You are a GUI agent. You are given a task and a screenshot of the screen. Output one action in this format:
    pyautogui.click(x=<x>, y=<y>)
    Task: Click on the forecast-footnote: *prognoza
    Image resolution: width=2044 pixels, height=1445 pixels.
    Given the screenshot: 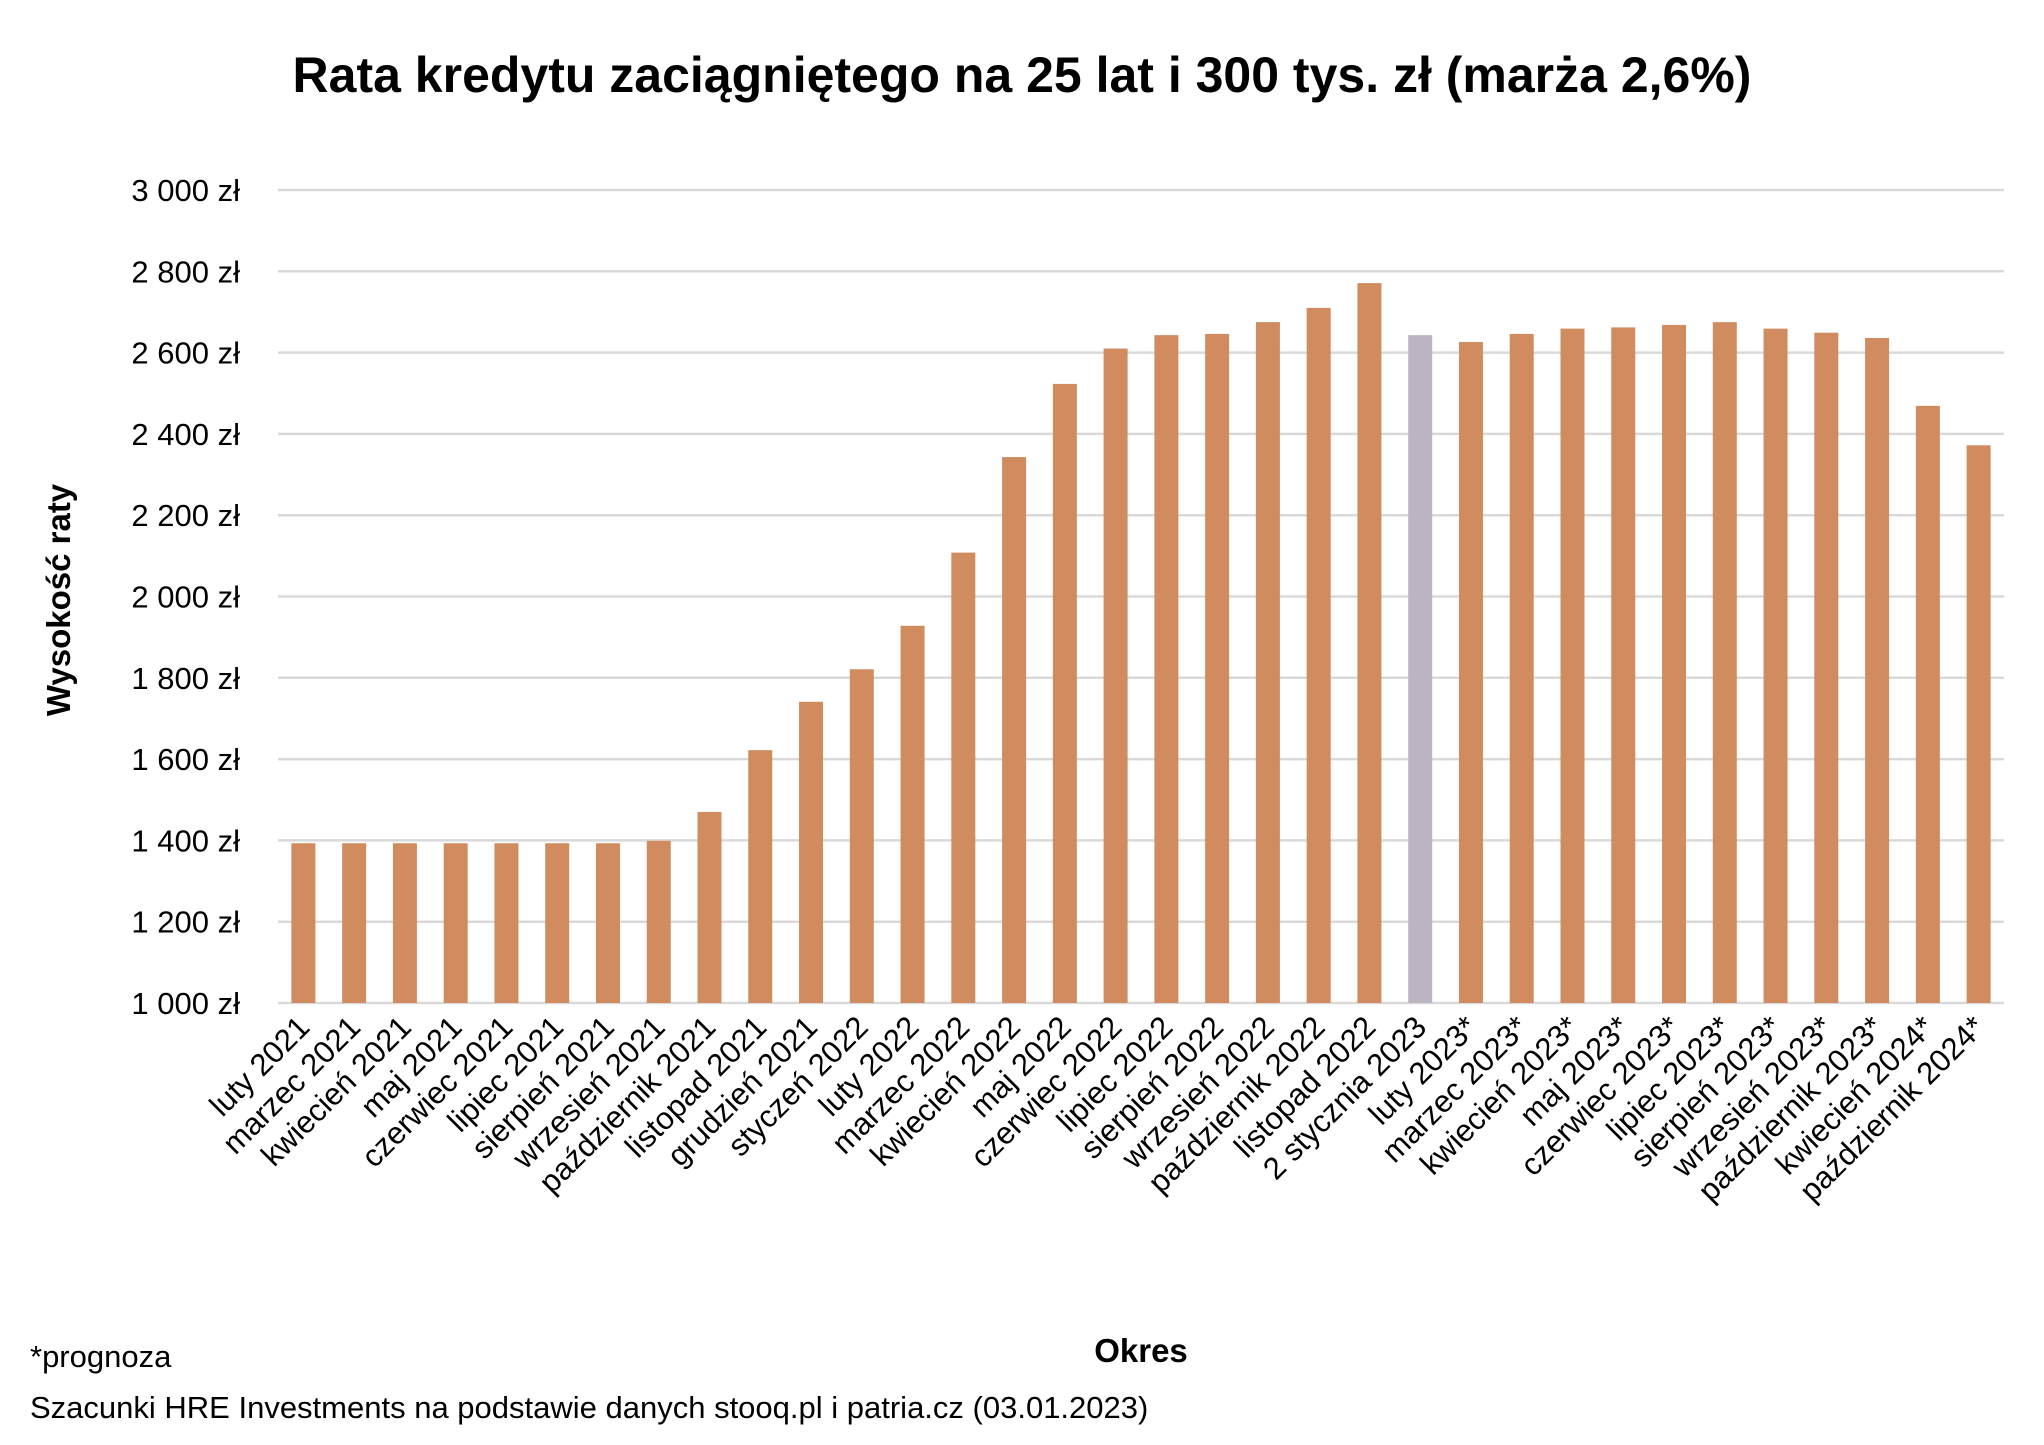 What is the action you would take?
    pyautogui.click(x=101, y=1356)
    